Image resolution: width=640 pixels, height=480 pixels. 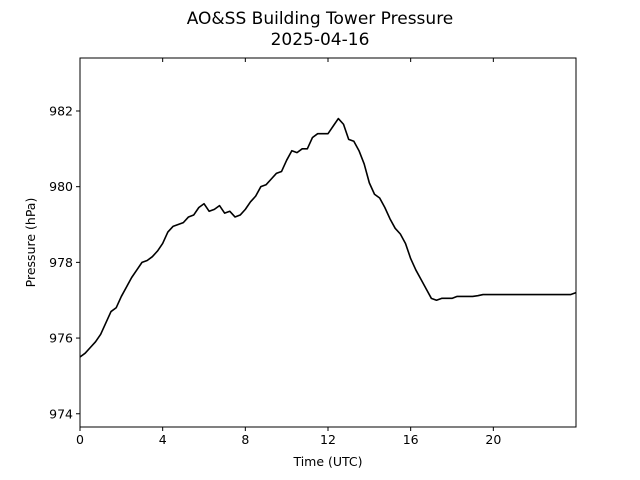 What do you see at coordinates (30, 243) in the screenshot?
I see `y-axis-label: Pressure (hPa)` at bounding box center [30, 243].